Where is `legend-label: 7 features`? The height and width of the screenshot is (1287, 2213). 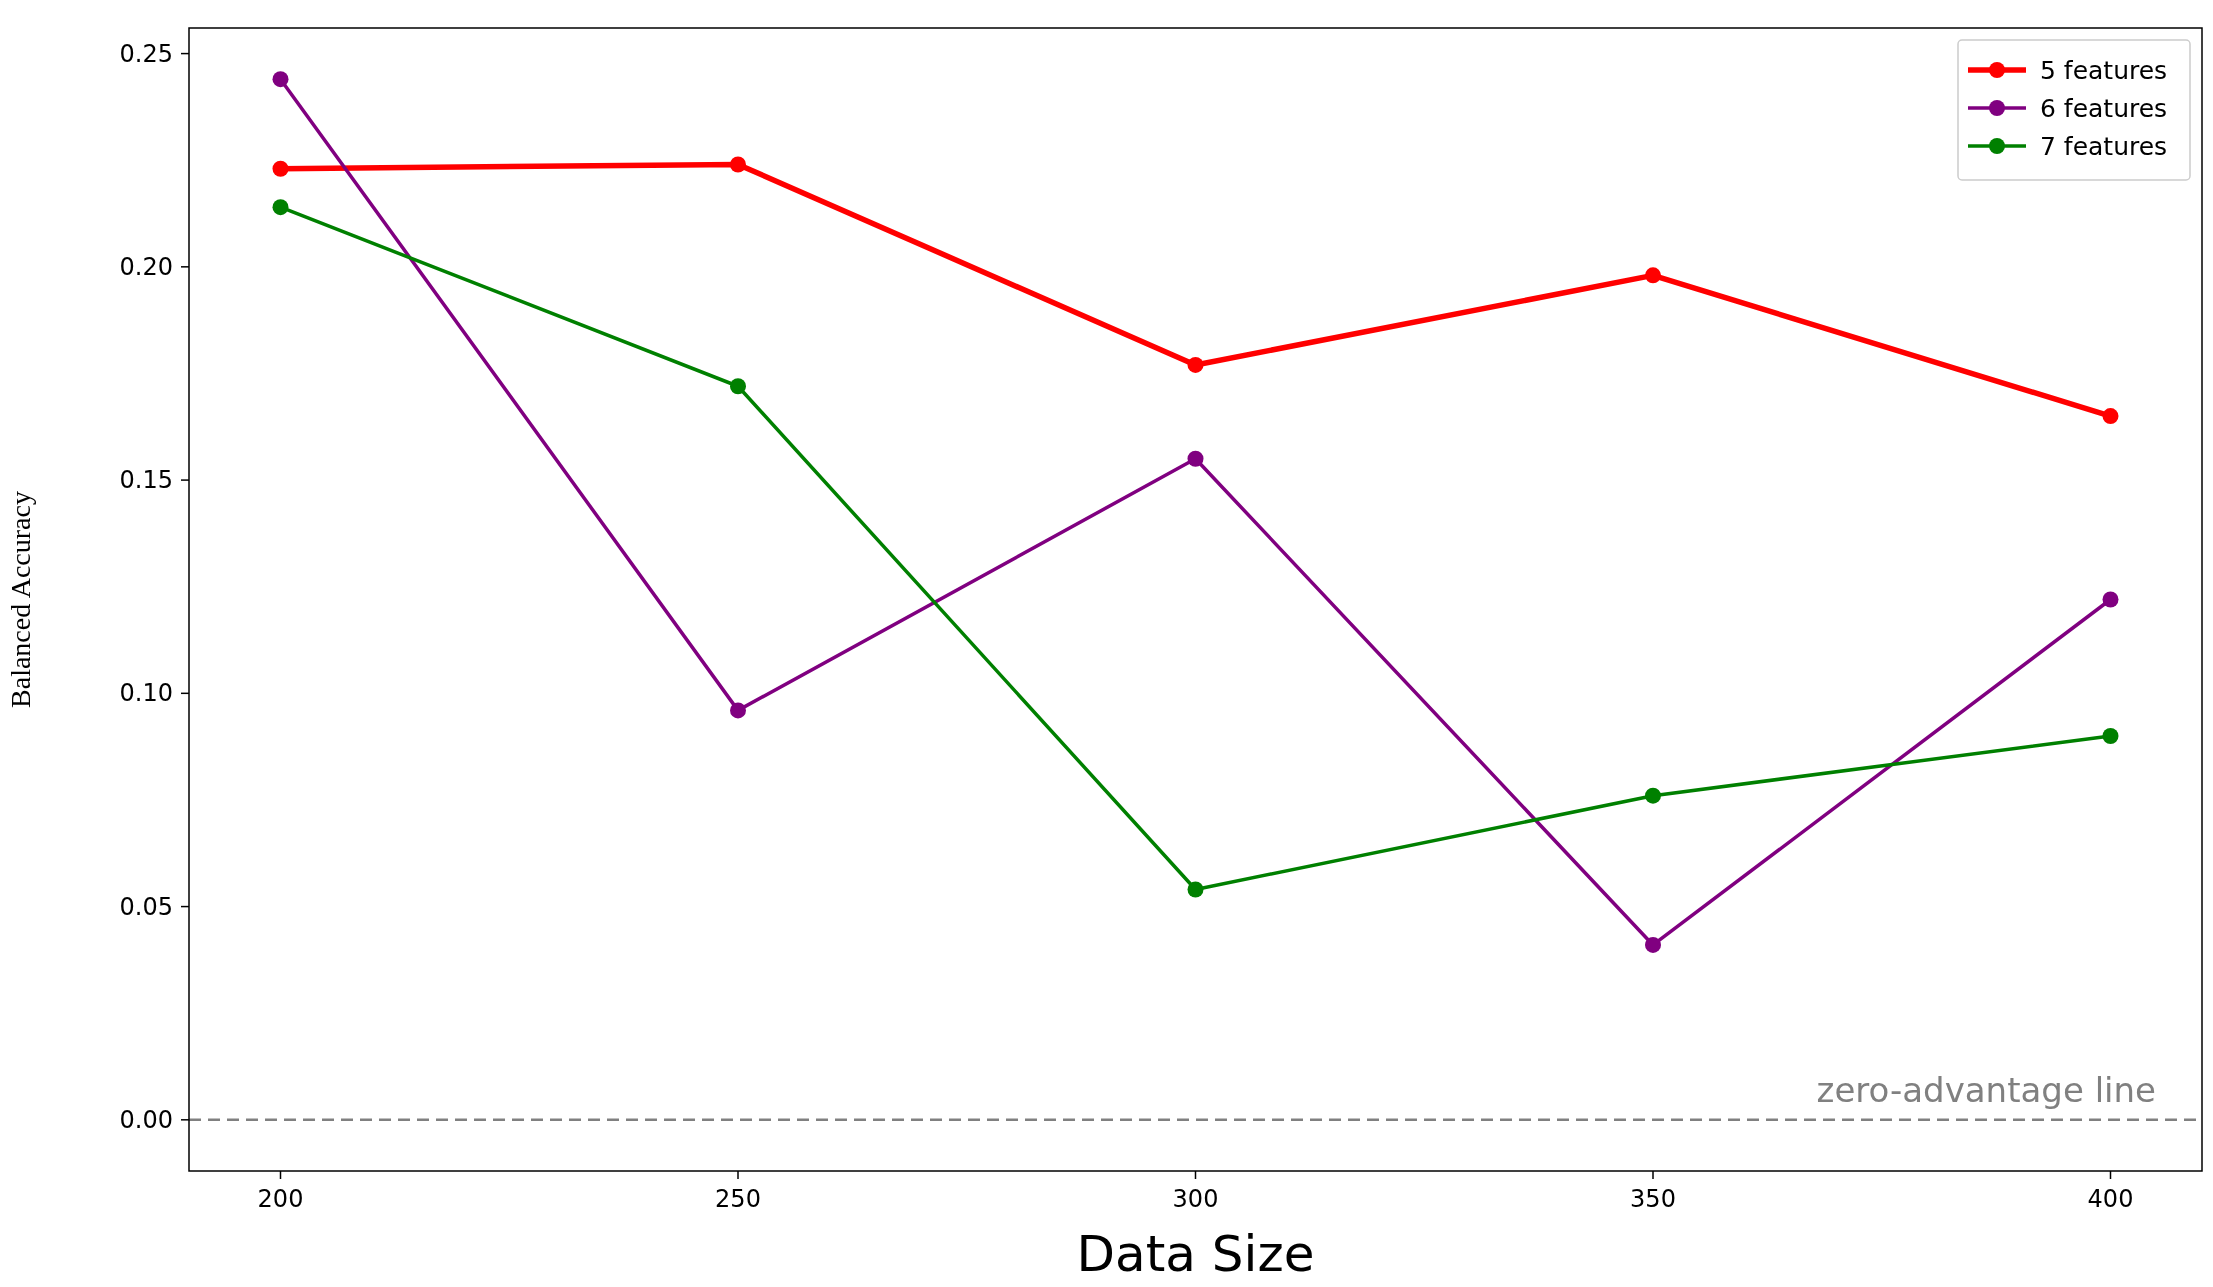 legend-label: 7 features is located at coordinates (2104, 146).